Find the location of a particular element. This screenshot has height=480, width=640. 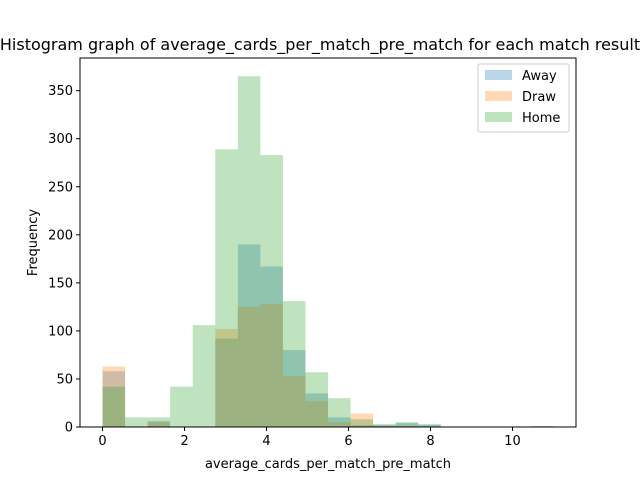

legend-swatch-away is located at coordinates (498, 75).